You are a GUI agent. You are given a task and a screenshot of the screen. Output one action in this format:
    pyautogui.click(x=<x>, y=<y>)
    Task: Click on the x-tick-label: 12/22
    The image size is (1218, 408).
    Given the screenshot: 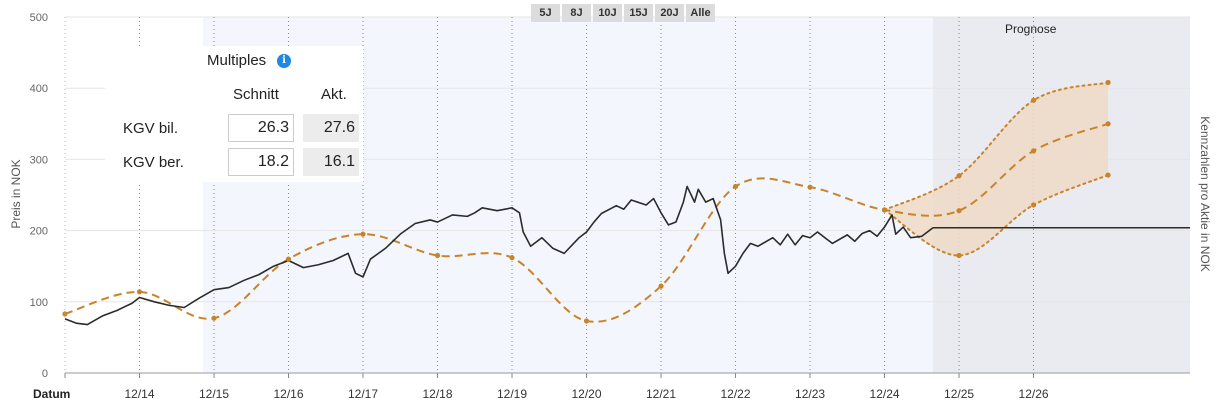 What is the action you would take?
    pyautogui.click(x=736, y=394)
    